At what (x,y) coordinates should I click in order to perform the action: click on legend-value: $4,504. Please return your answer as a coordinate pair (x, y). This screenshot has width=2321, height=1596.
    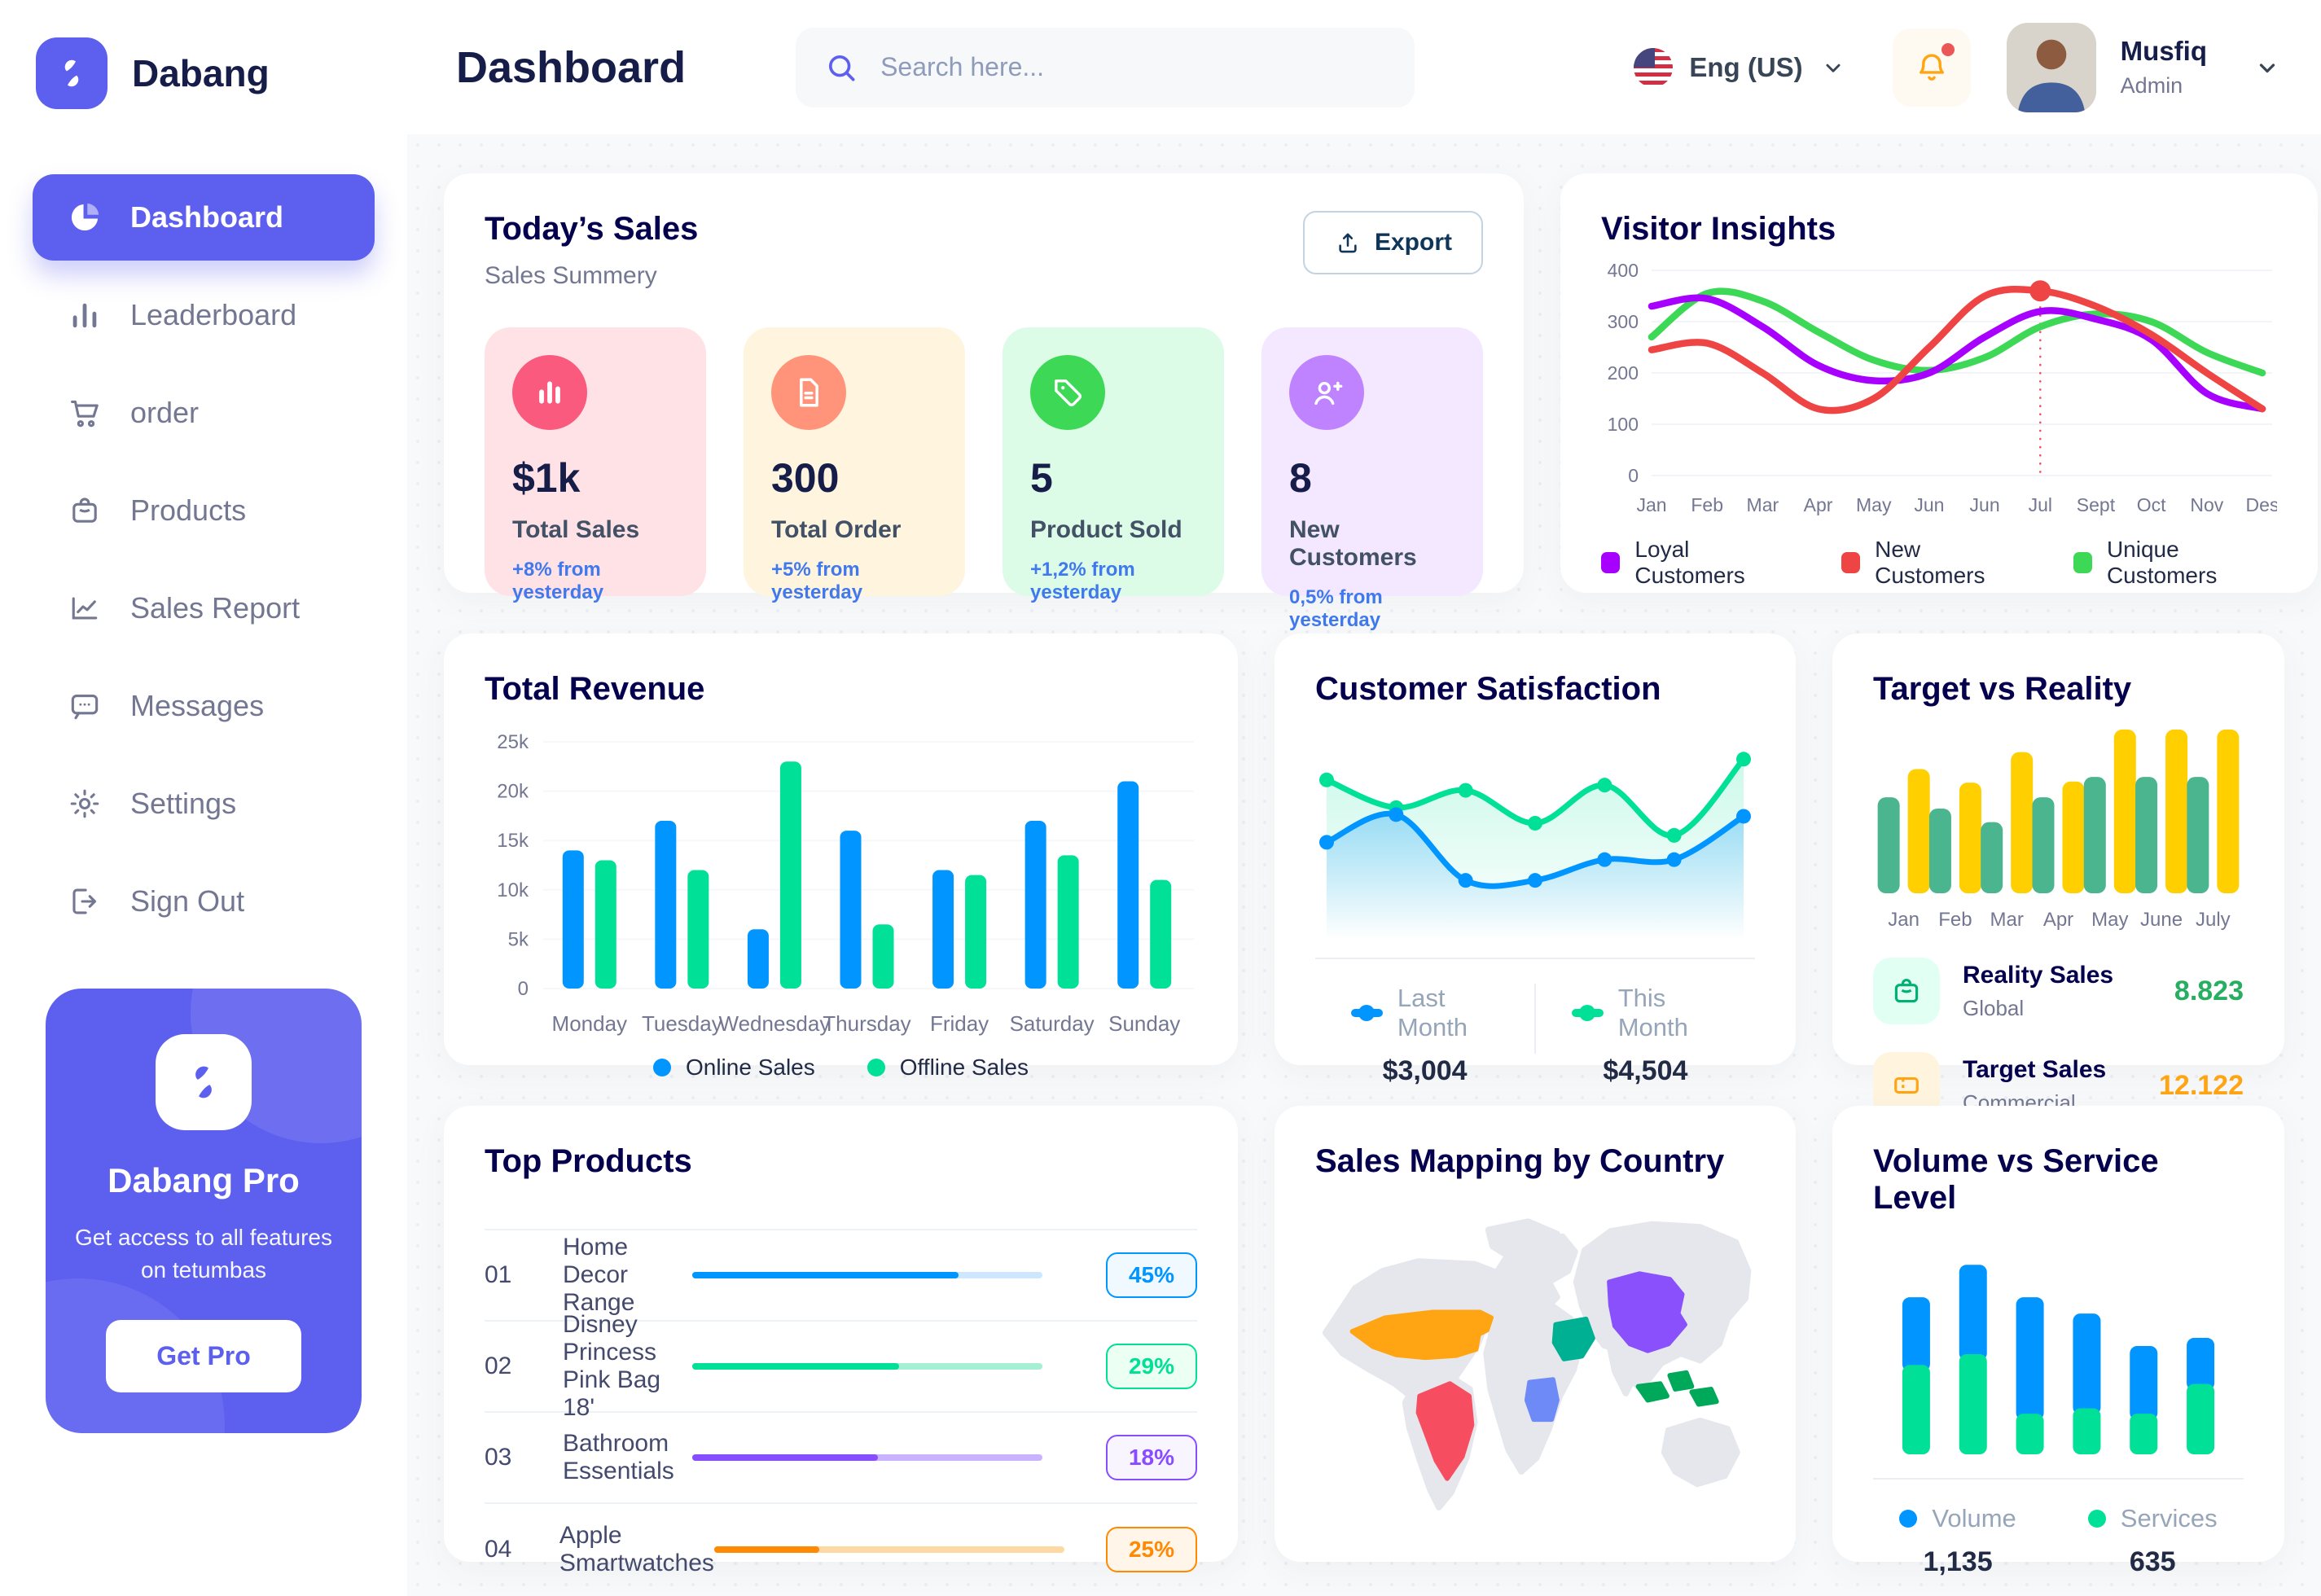
    Looking at the image, I should click on (1645, 1070).